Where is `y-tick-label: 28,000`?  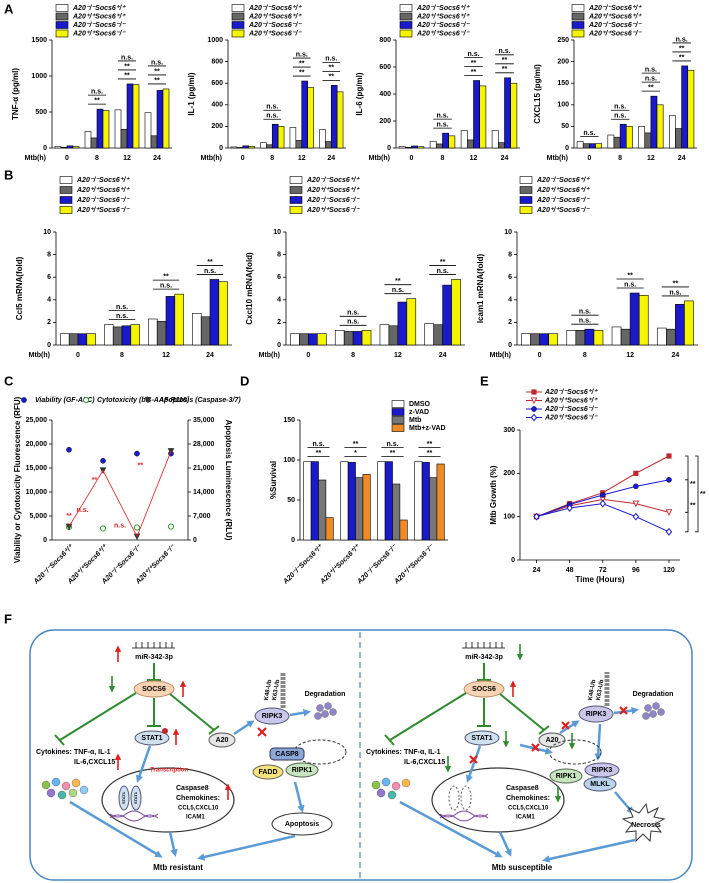 y-tick-label: 28,000 is located at coordinates (204, 444).